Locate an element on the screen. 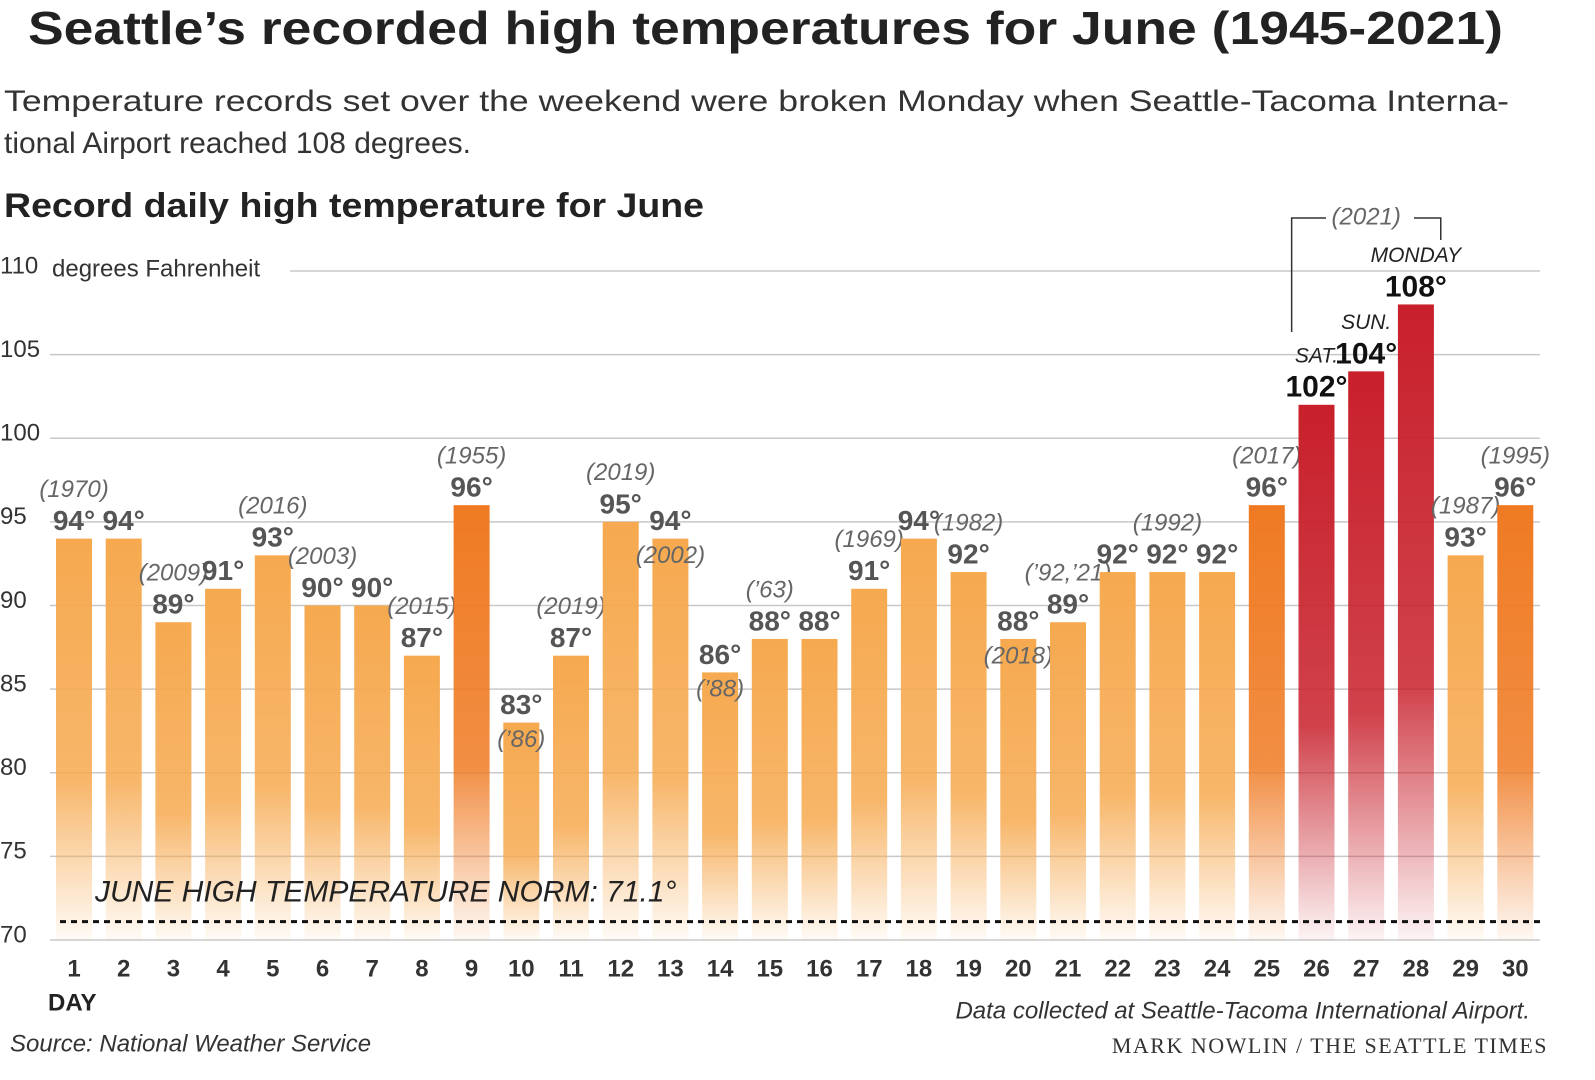  x-tick-label: 15 is located at coordinates (769, 968).